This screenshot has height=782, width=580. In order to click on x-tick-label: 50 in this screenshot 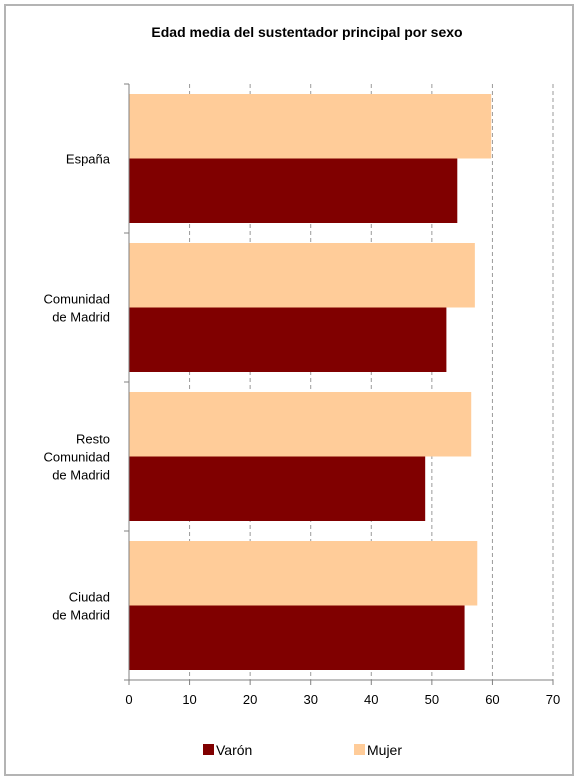, I will do `click(432, 699)`.